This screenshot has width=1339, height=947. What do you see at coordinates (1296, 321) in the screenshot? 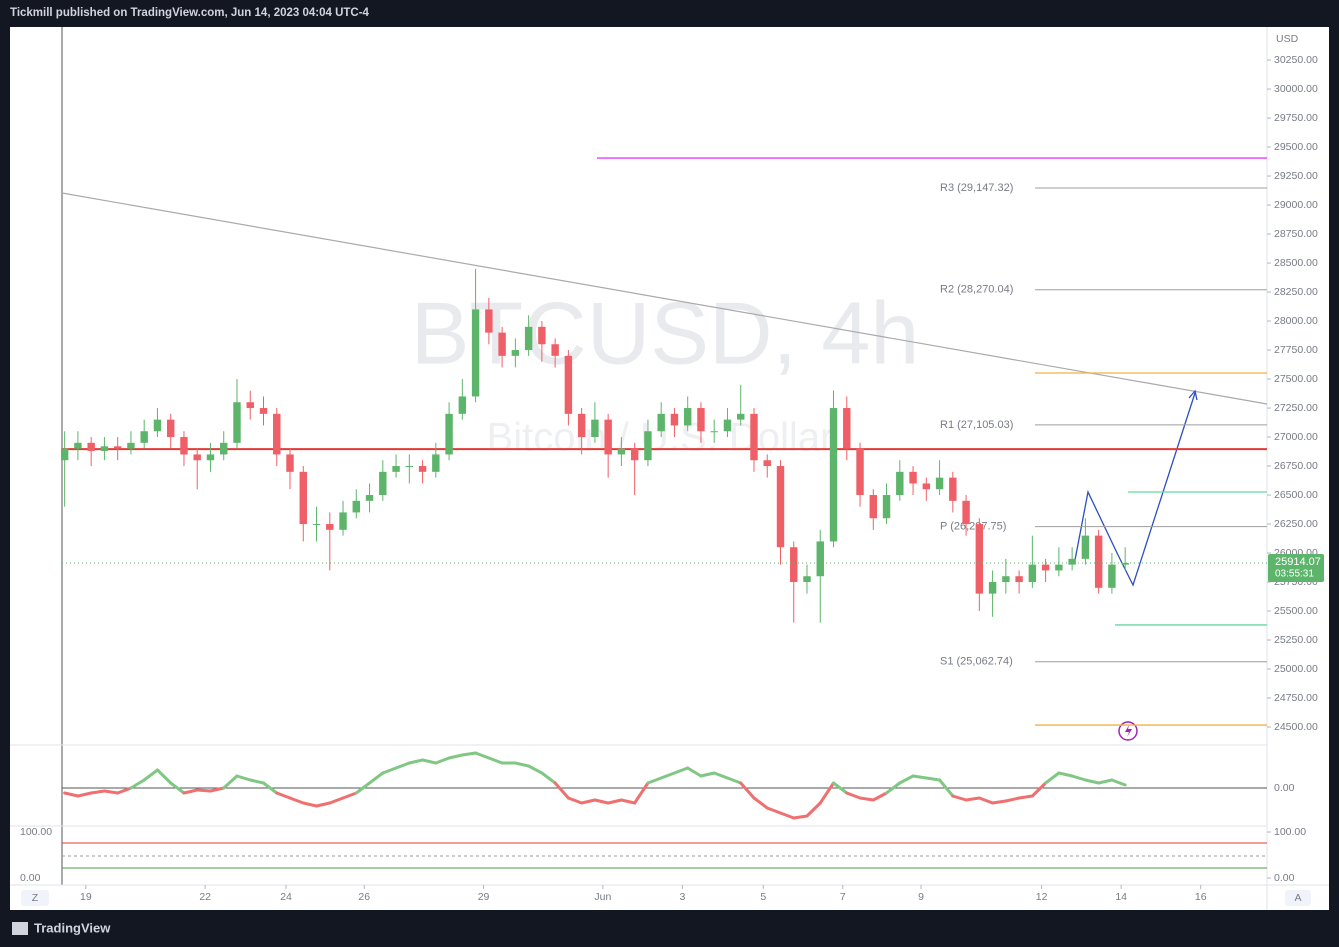
I see `y-tick-label: 28000.00` at bounding box center [1296, 321].